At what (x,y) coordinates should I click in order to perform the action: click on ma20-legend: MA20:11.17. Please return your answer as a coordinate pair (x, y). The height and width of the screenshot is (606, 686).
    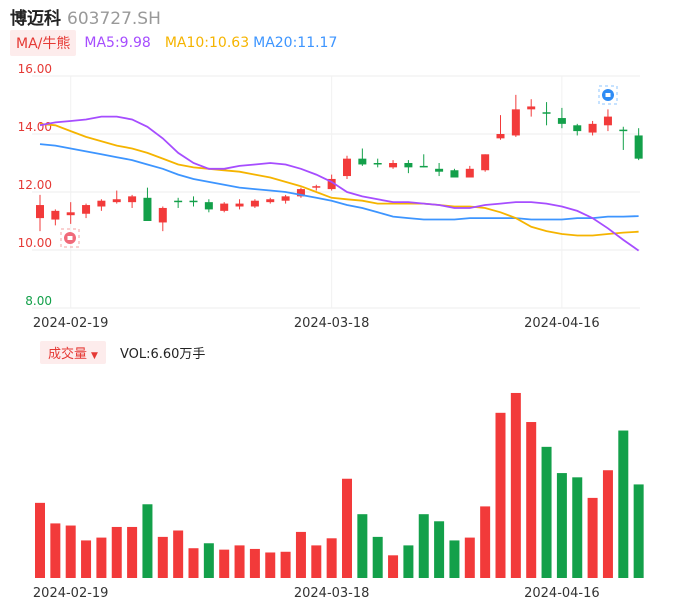
    Looking at the image, I should click on (295, 43).